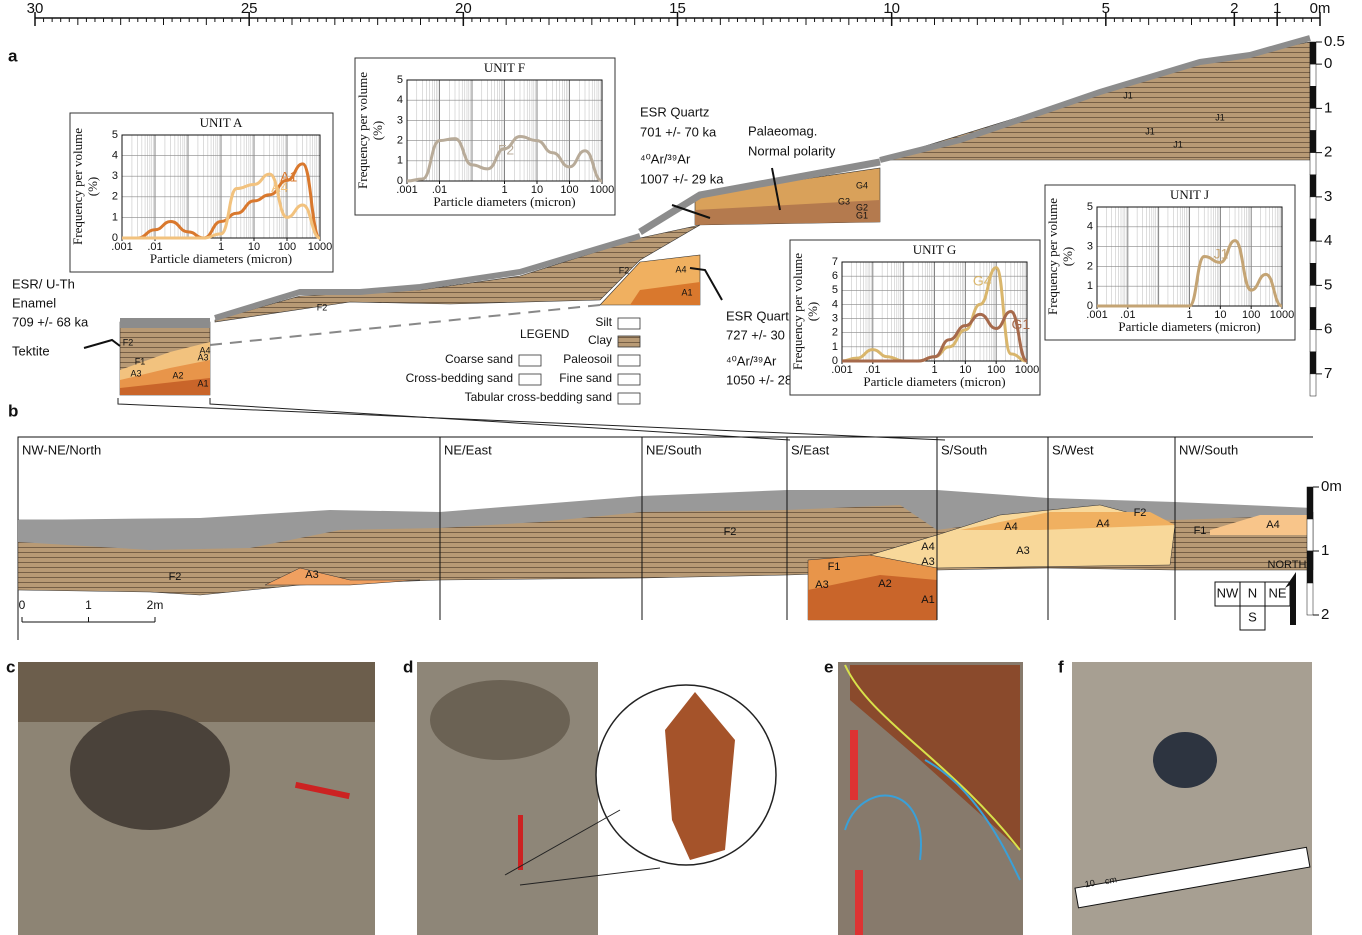 This screenshot has width=1362, height=935. What do you see at coordinates (844, 201) in the screenshot?
I see `layer-label: G3` at bounding box center [844, 201].